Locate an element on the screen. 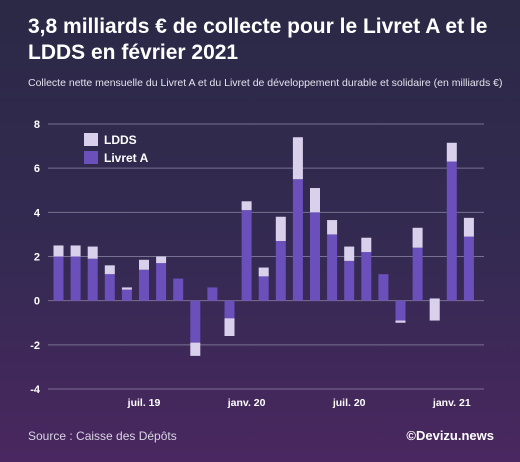  legend-livret-a-swatch is located at coordinates (91, 157).